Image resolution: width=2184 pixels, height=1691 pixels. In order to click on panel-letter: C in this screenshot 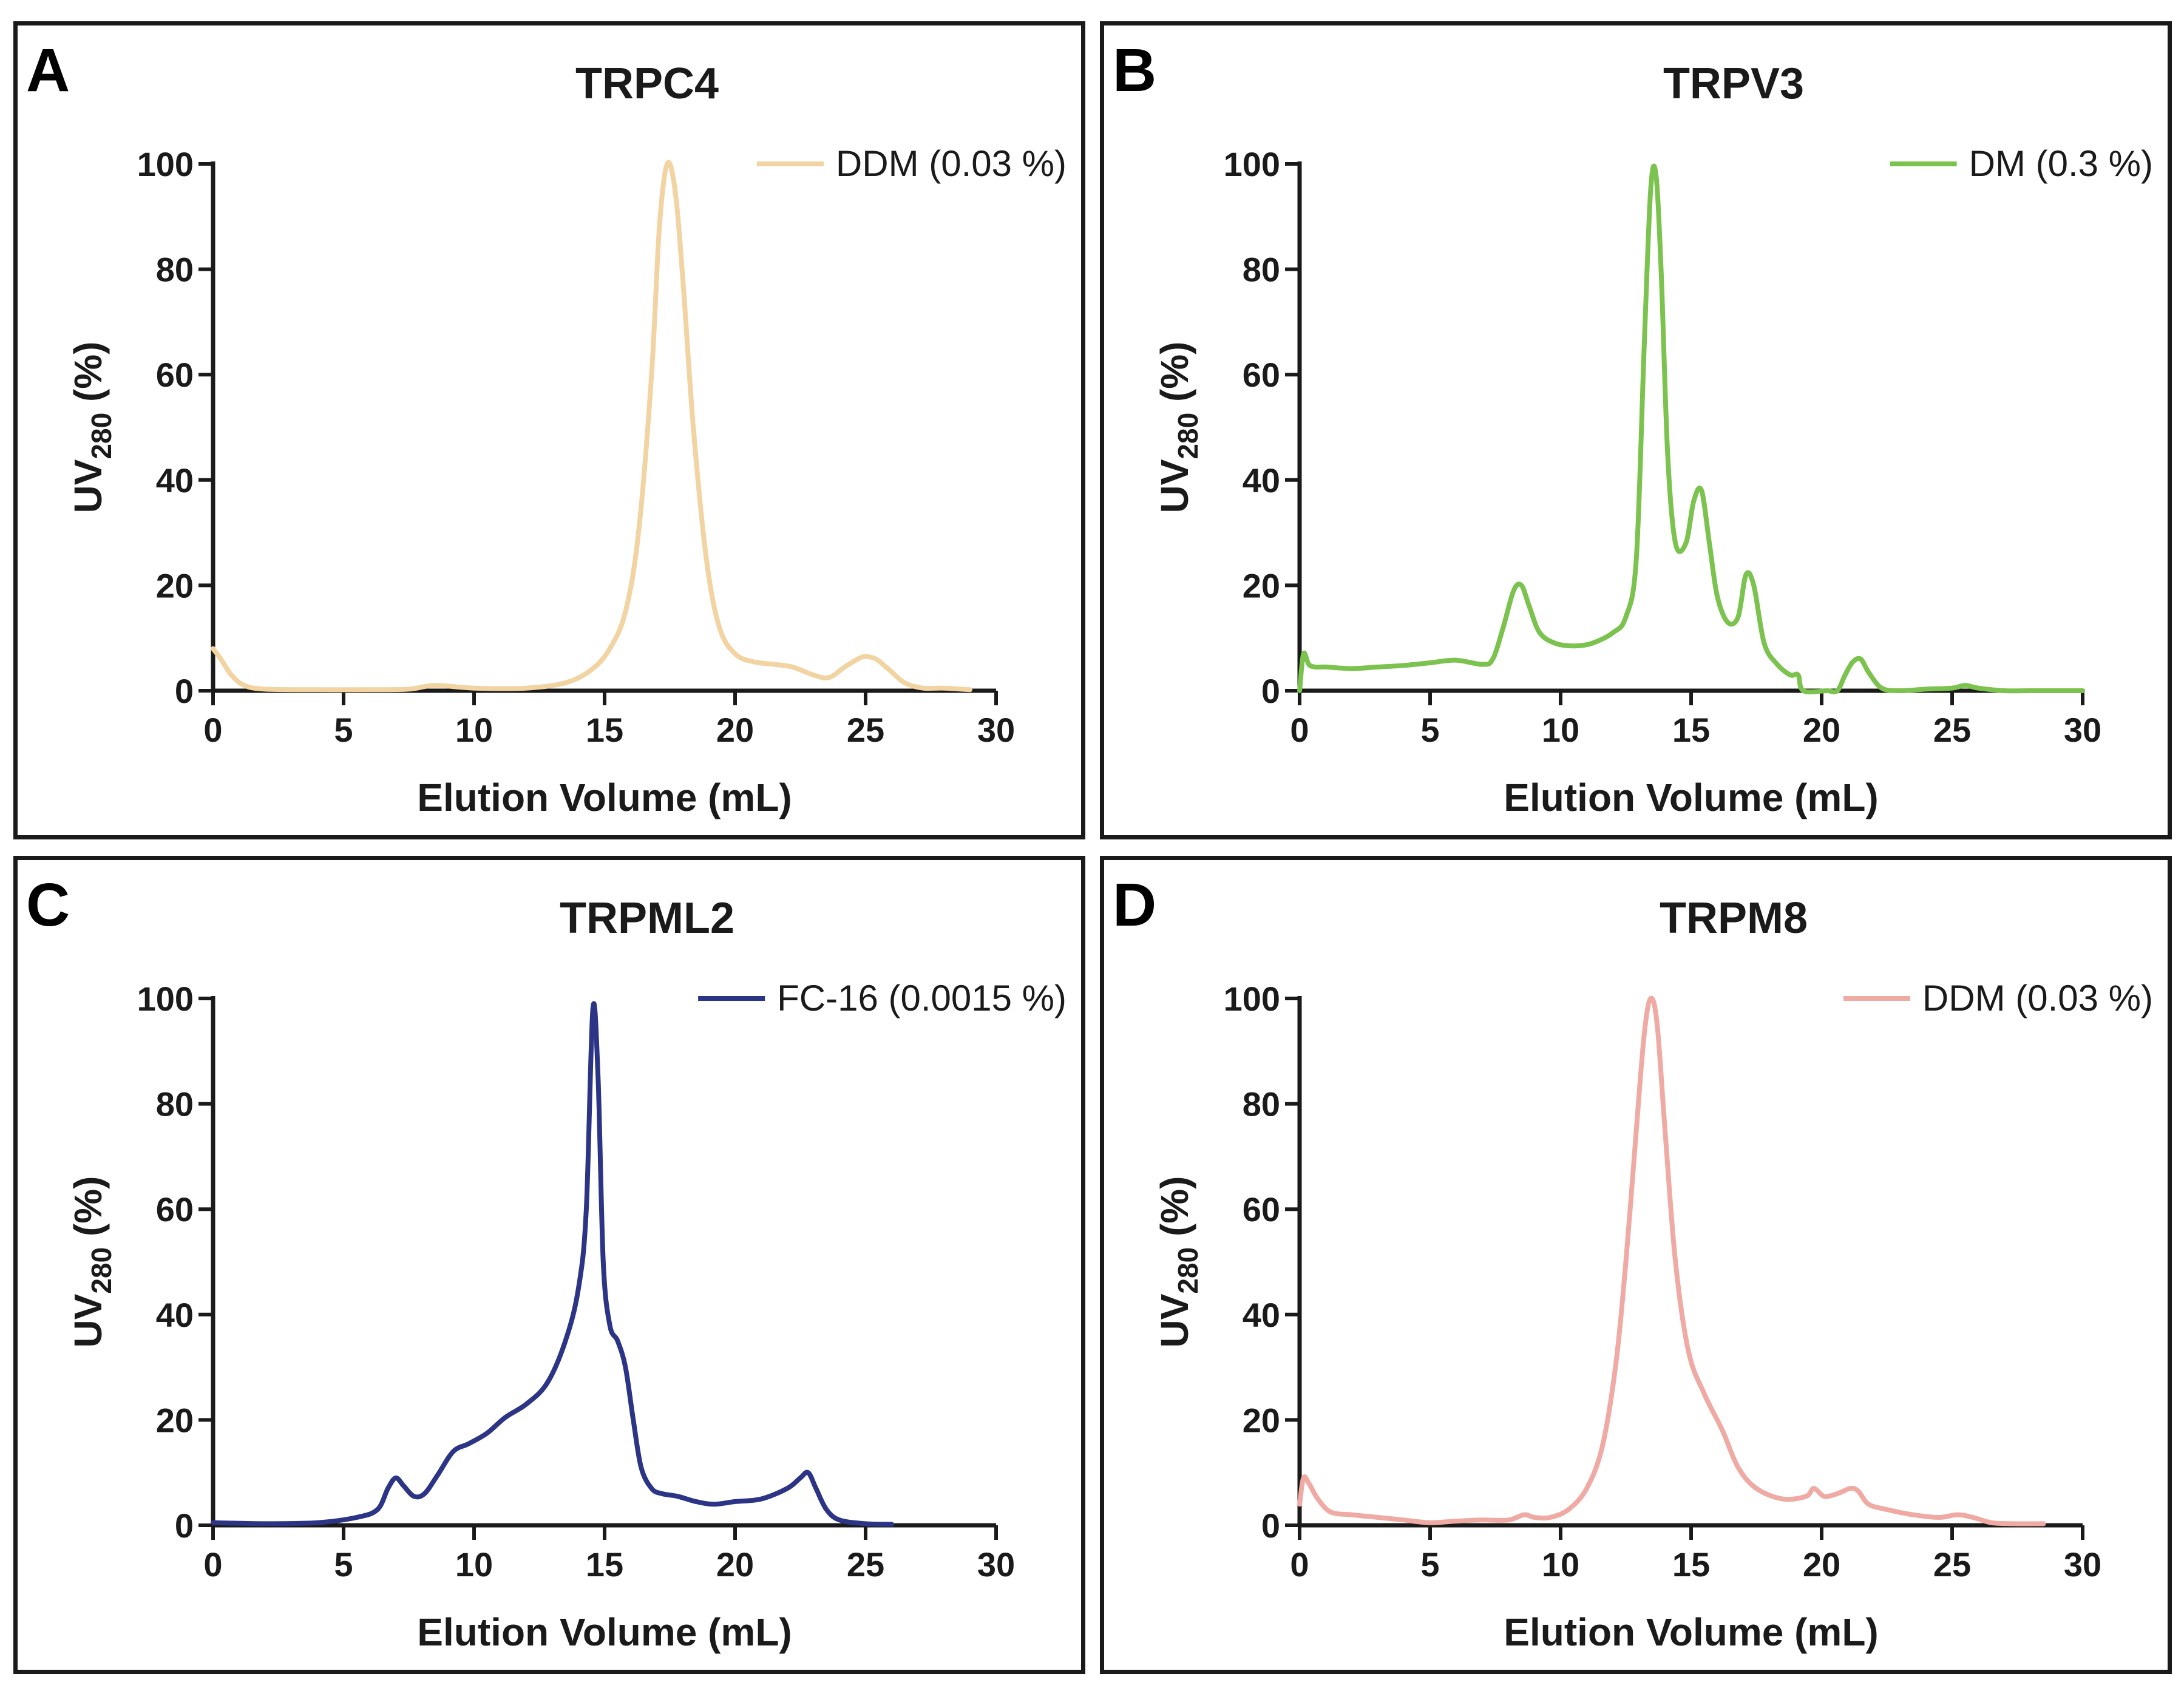, I will do `click(48, 905)`.